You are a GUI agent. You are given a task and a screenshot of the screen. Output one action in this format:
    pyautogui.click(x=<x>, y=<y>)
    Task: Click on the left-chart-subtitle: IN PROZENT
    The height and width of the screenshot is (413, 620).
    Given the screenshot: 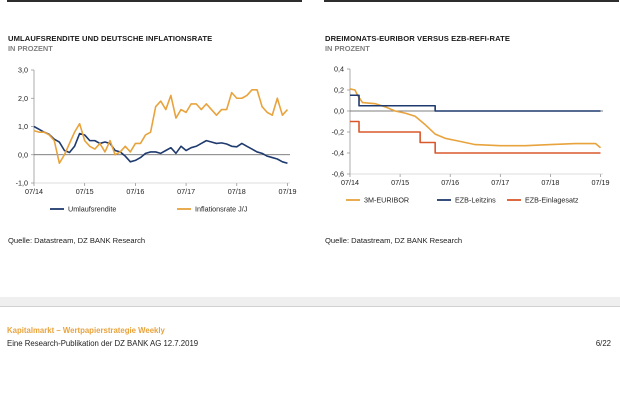 What is the action you would take?
    pyautogui.click(x=30, y=48)
    